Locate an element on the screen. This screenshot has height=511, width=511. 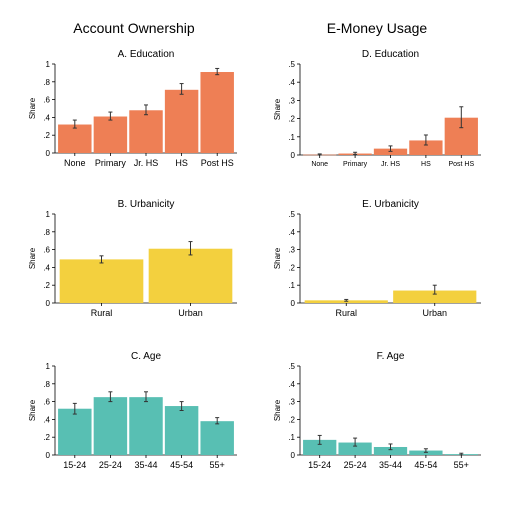
panel-title: E. Urbanicity is located at coordinates (390, 204).